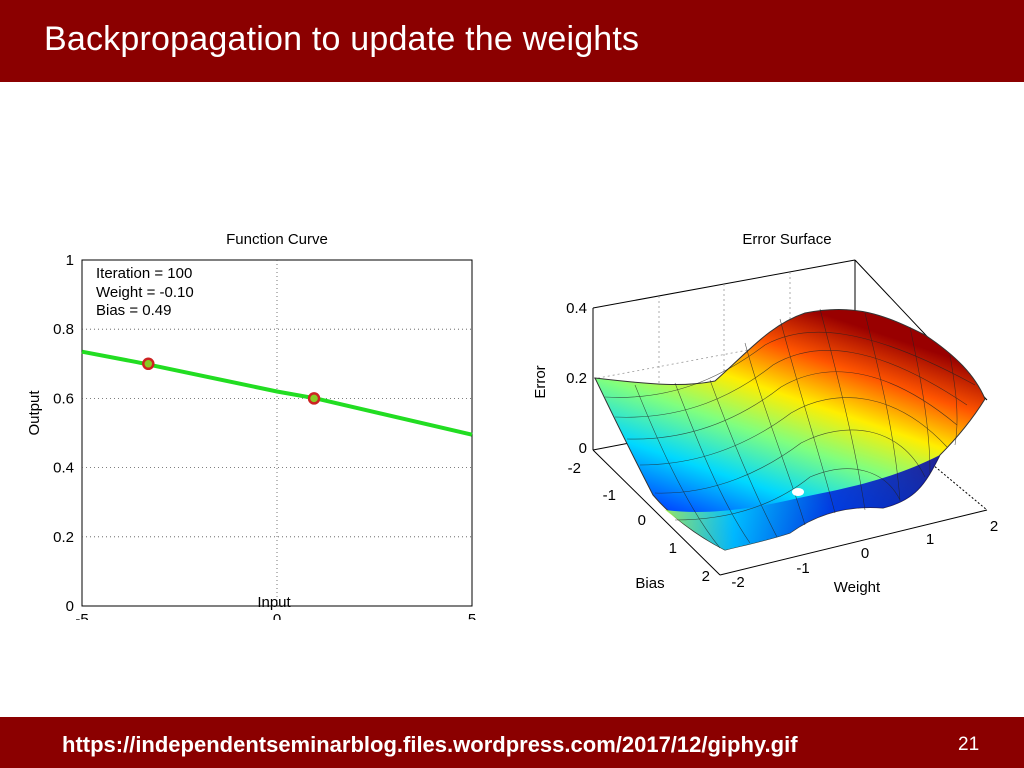  I want to click on z-tick-label: 0, so click(583, 448).